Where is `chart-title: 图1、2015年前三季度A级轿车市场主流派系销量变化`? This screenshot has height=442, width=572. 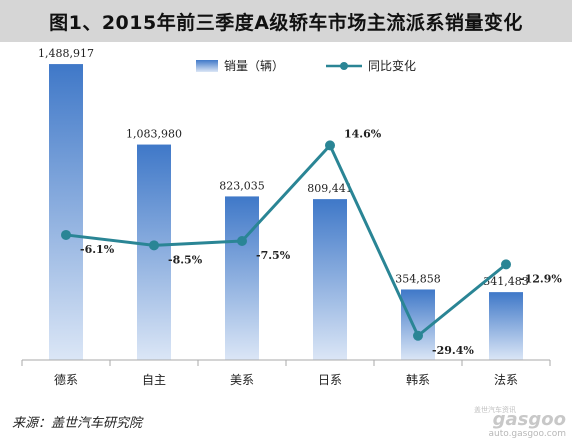 chart-title: 图1、2015年前三季度A级轿车市场主流派系销量变化 is located at coordinates (286, 22).